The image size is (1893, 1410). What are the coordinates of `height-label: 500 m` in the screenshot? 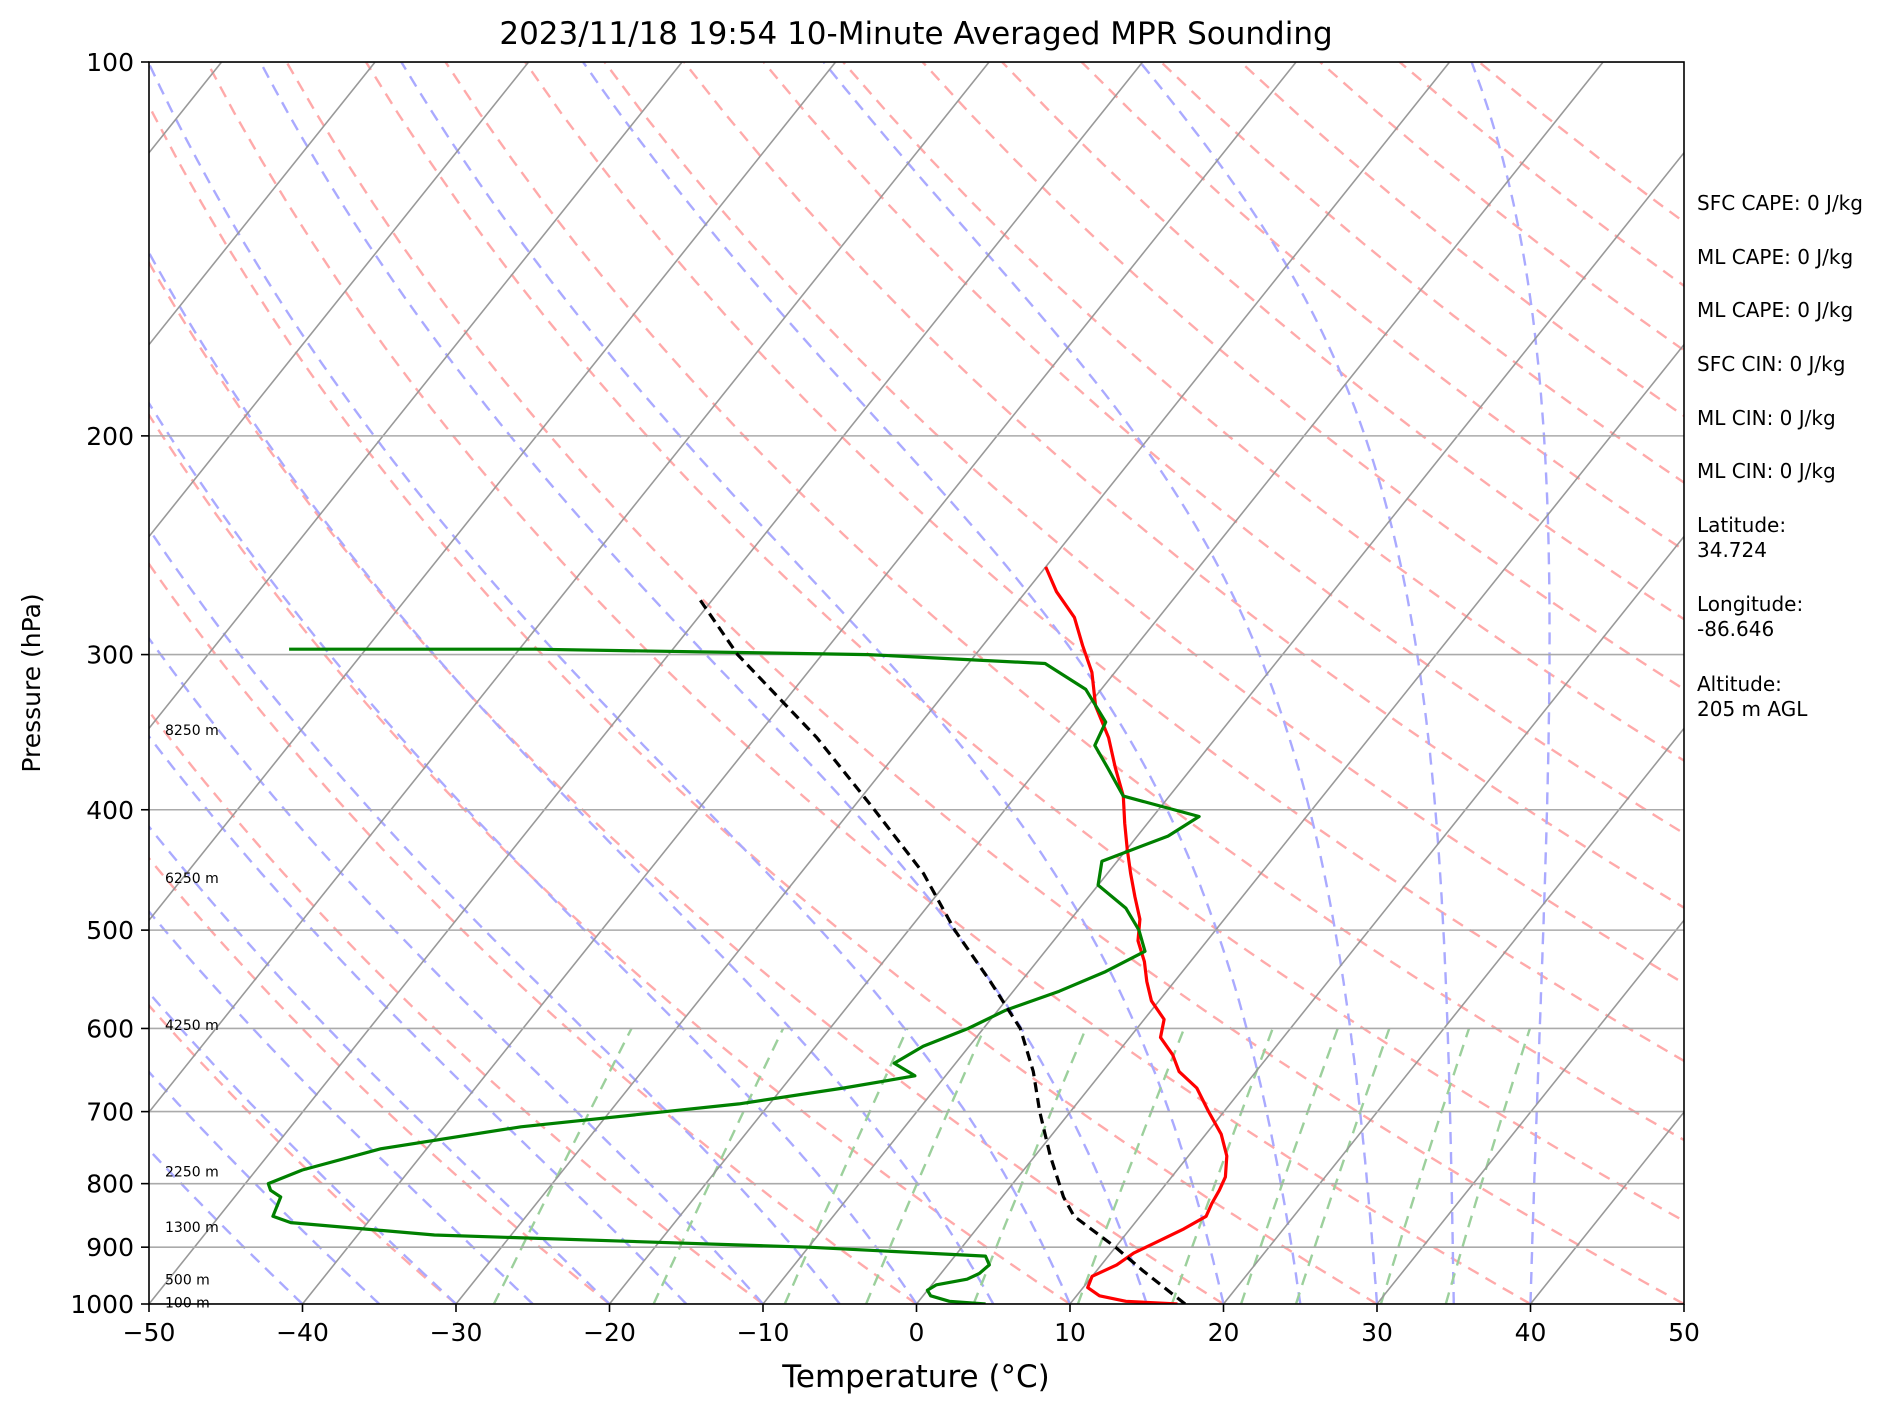 It's located at (187, 1281).